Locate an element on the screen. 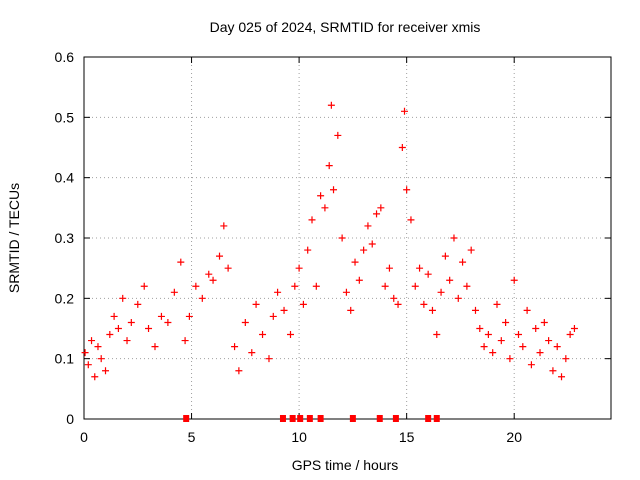 This screenshot has width=640, height=480. y-tick-label: 0.2 is located at coordinates (65, 298).